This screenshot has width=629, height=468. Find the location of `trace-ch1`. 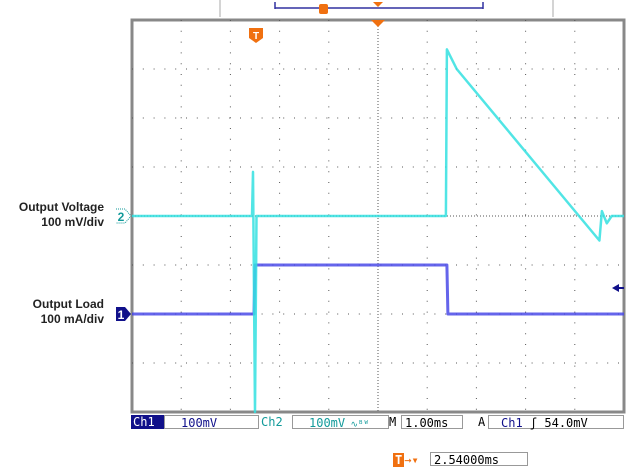

trace-ch1 is located at coordinates (378, 289).